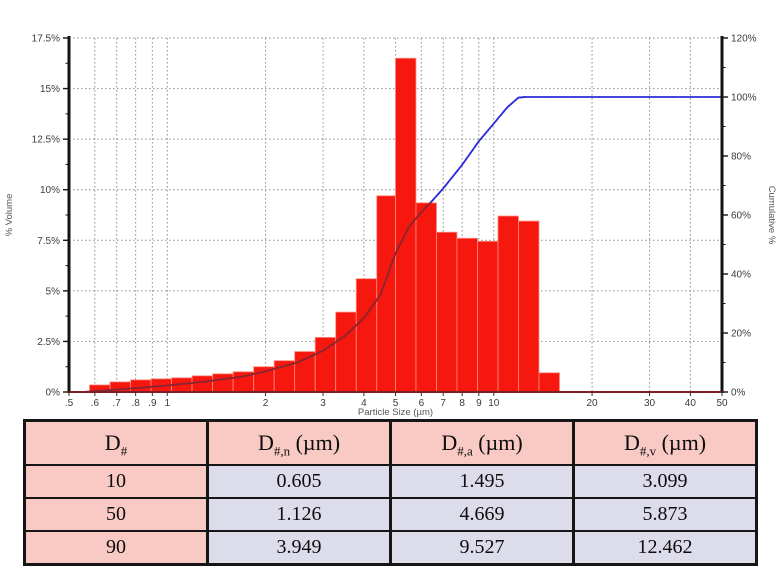  What do you see at coordinates (266, 403) in the screenshot?
I see `x-tick-label: 2` at bounding box center [266, 403].